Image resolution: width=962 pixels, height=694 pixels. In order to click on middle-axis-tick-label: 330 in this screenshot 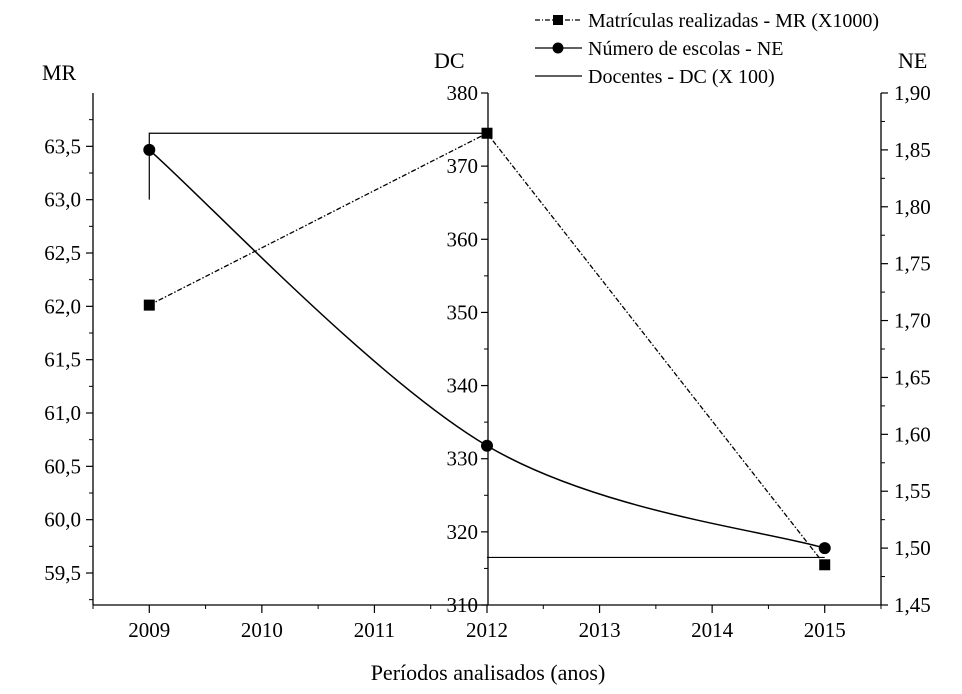, I will do `click(463, 459)`.